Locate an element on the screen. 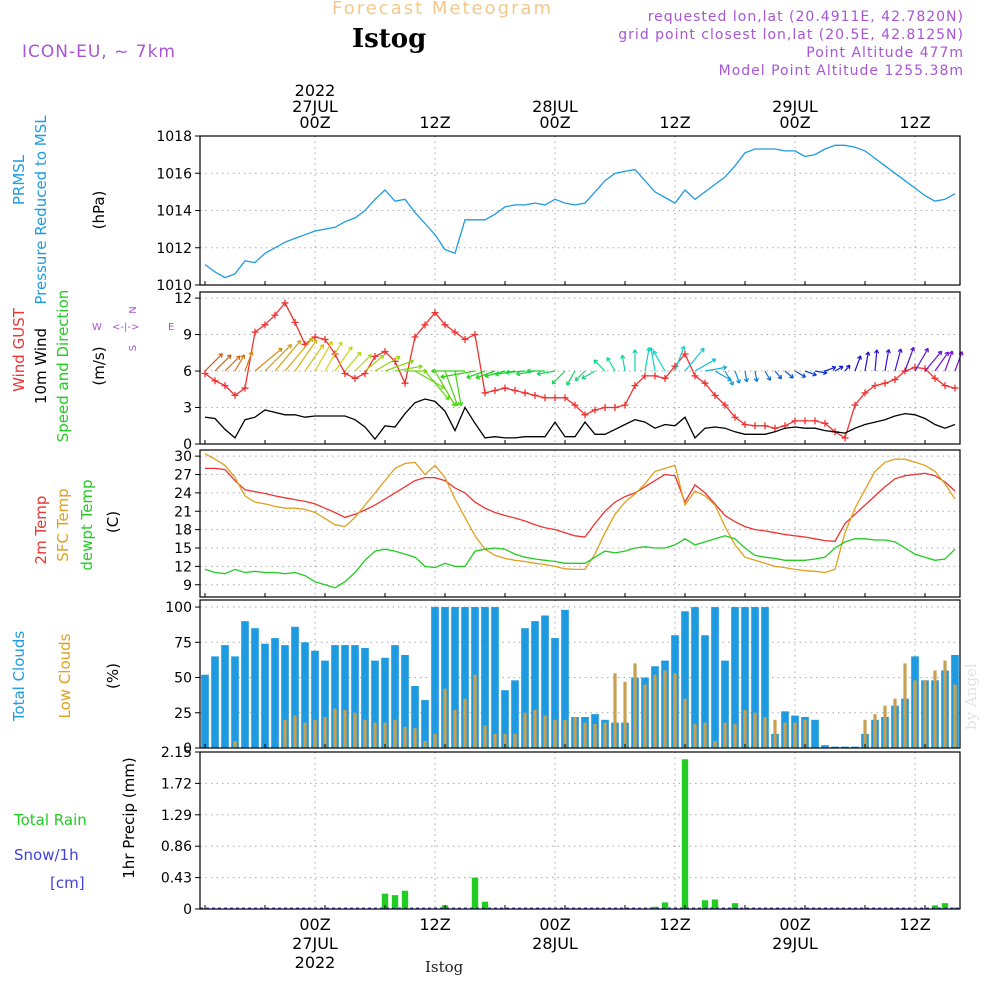  point-altitude: Point Altitude 477m is located at coordinates (885, 53).